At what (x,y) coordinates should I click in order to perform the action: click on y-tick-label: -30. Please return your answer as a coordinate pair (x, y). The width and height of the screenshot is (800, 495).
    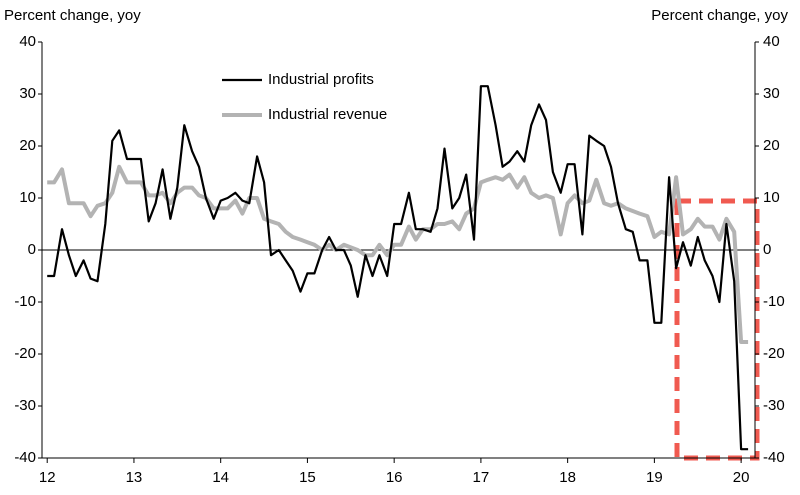
    Looking at the image, I should click on (25, 405).